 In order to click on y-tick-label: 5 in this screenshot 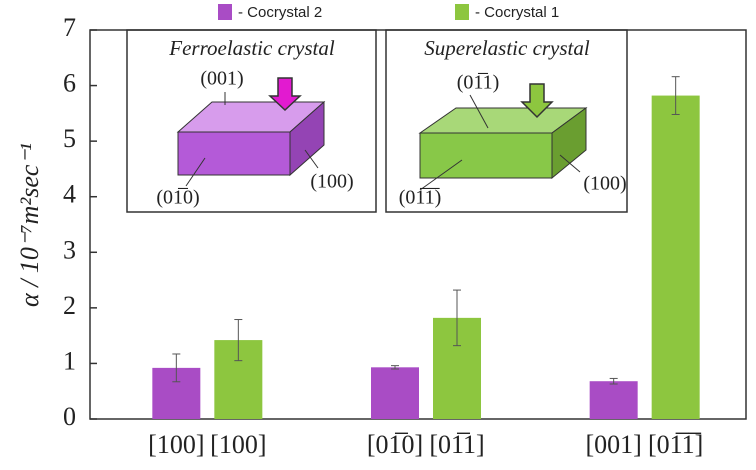, I will do `click(69, 138)`.